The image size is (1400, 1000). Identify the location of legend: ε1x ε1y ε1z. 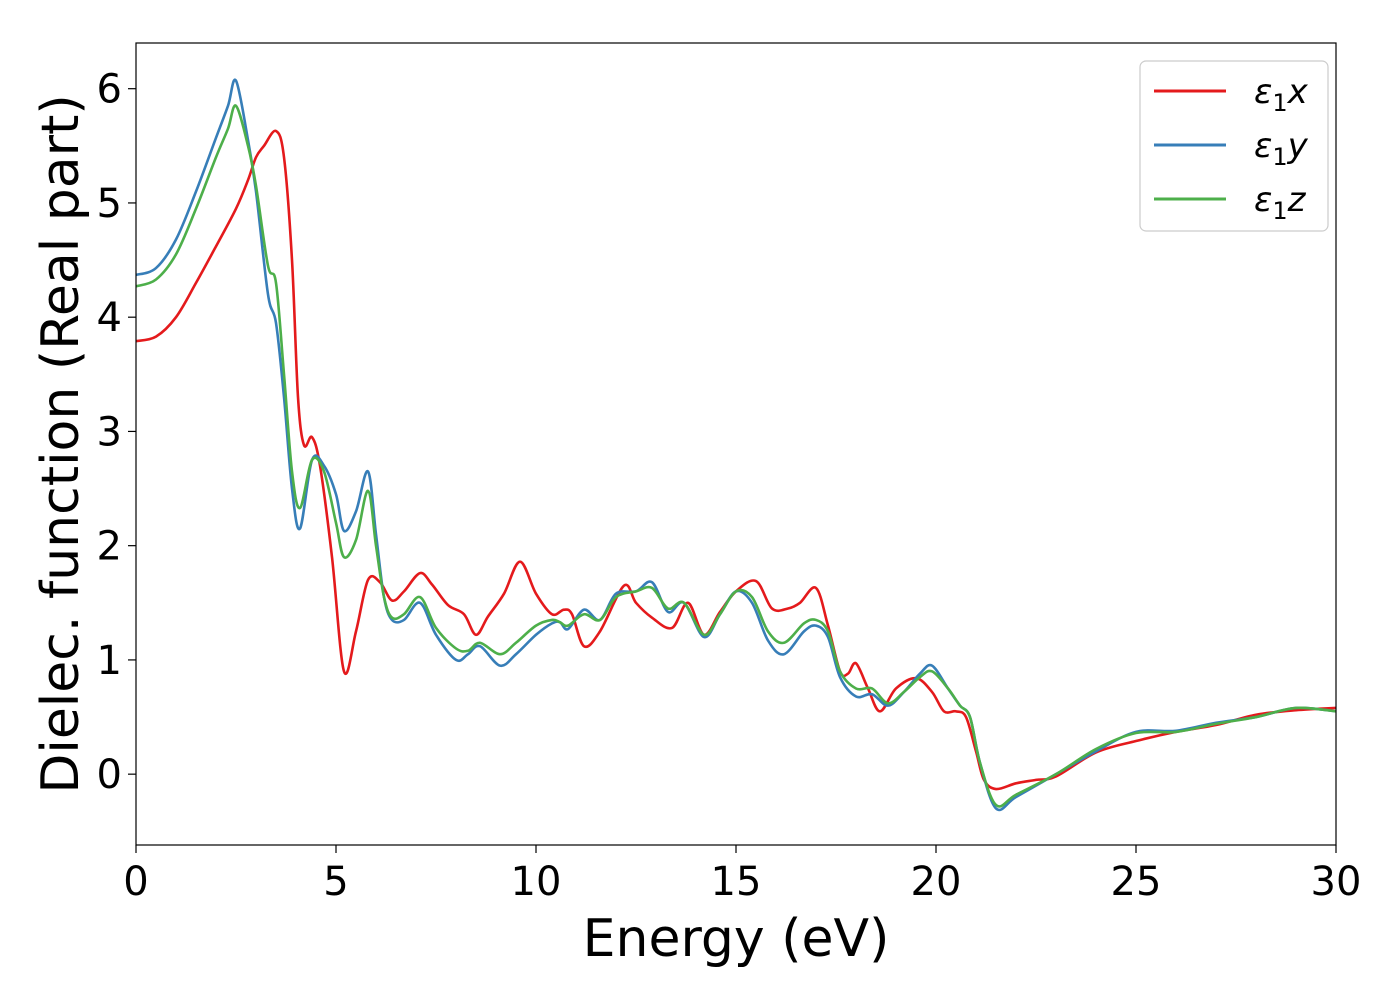
(1234, 146).